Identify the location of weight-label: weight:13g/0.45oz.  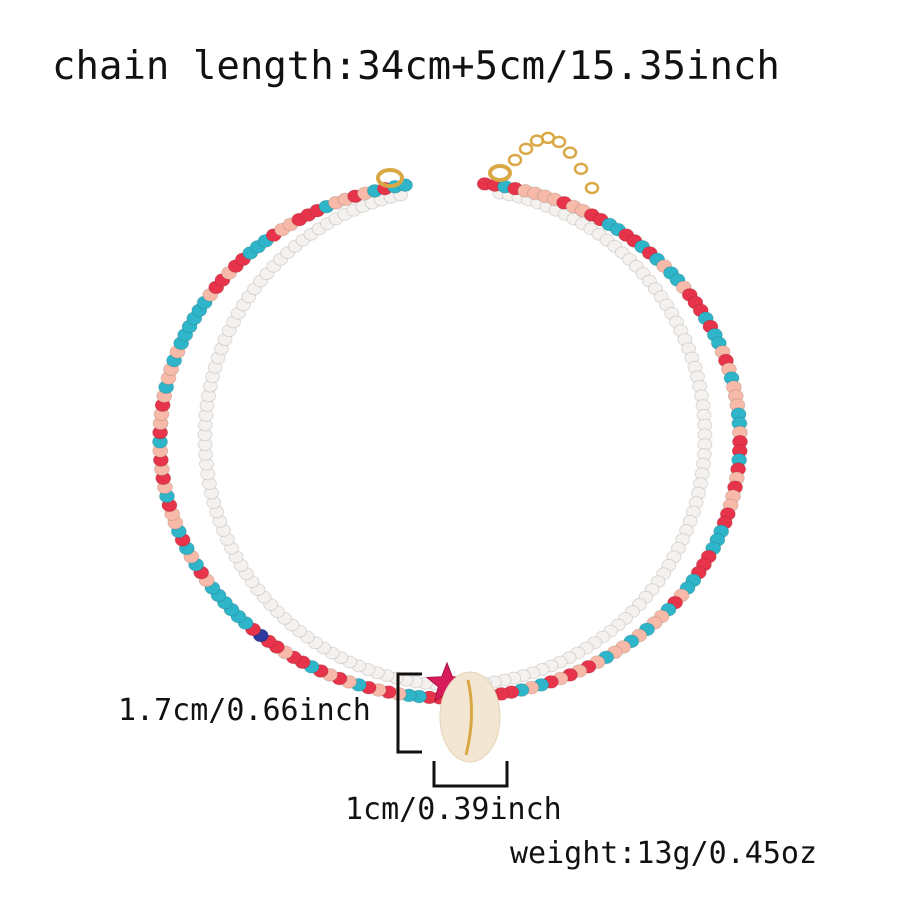
(664, 853).